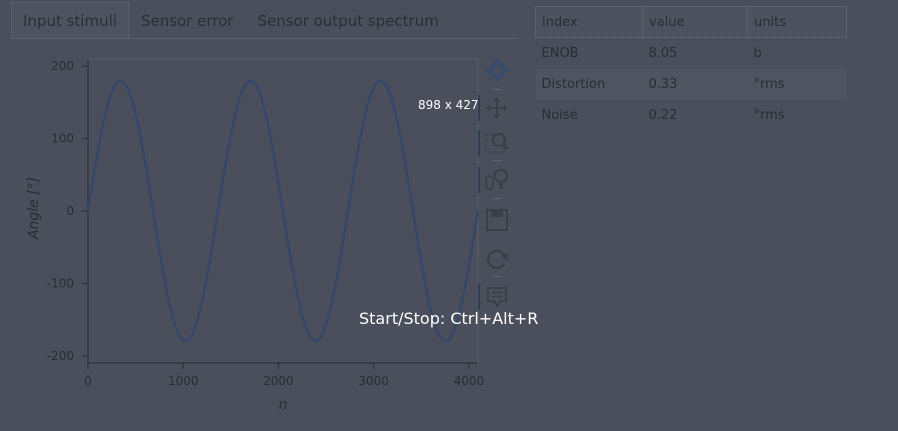  What do you see at coordinates (62, 66) in the screenshot?
I see `y-tick-label: 200` at bounding box center [62, 66].